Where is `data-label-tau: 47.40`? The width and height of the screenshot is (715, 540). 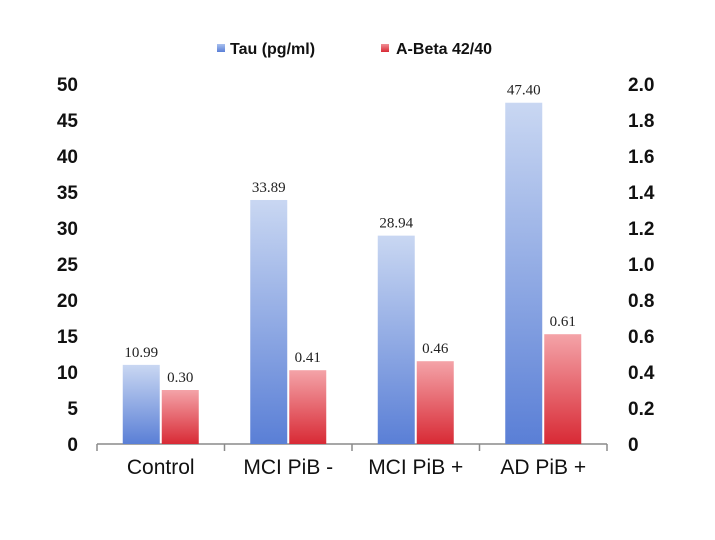 data-label-tau: 47.40 is located at coordinates (524, 91).